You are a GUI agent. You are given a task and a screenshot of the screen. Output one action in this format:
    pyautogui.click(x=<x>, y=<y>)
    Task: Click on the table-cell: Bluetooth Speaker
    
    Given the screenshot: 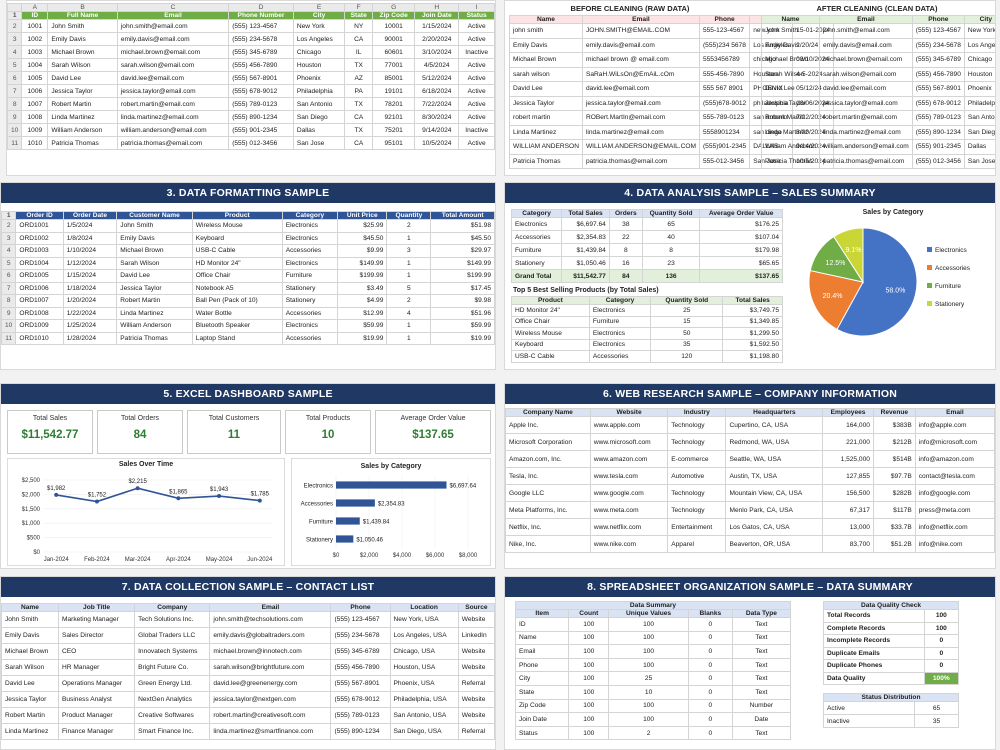 What is the action you would take?
    pyautogui.click(x=237, y=326)
    